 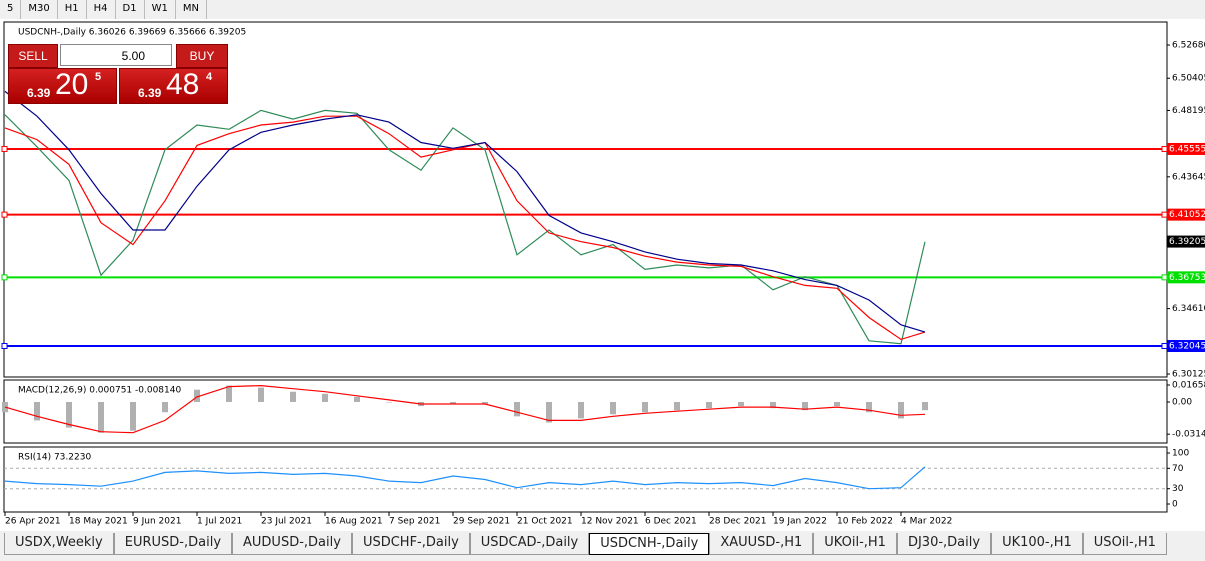 What do you see at coordinates (1188, 177) in the screenshot?
I see `y-tick-label: 6.43645` at bounding box center [1188, 177].